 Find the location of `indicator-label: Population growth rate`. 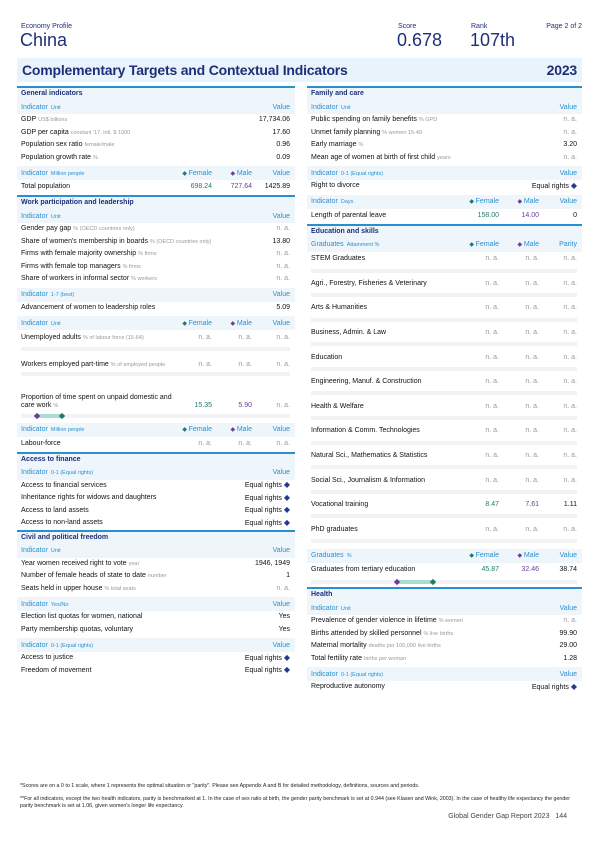

indicator-label: Population growth rate is located at coordinates (56, 157).